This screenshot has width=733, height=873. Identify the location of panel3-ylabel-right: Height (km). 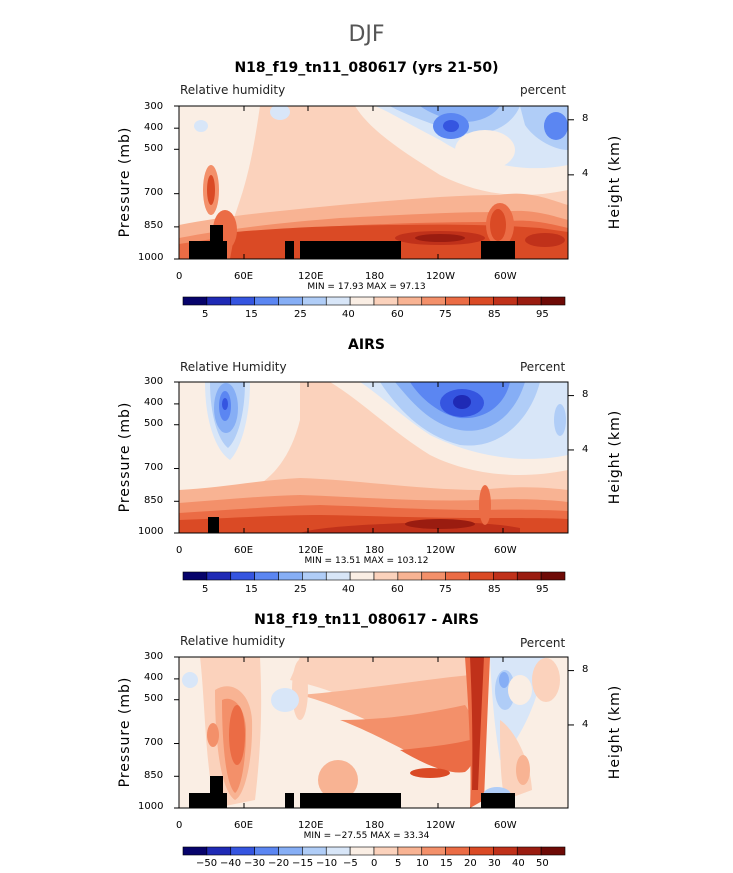
(615, 732).